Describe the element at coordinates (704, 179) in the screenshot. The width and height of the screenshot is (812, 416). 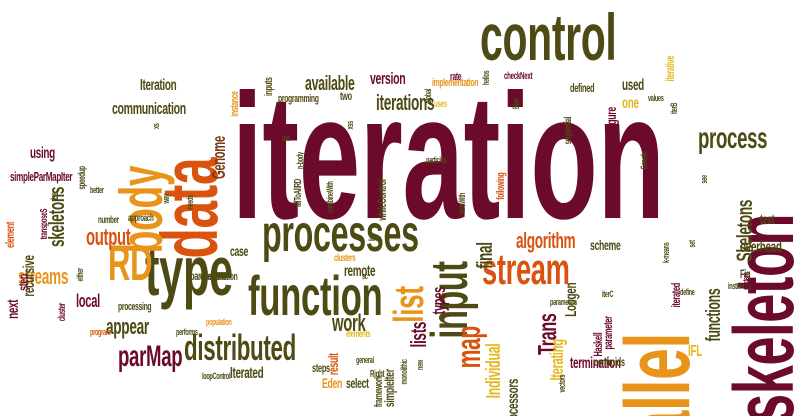
I see `word: see` at that location.